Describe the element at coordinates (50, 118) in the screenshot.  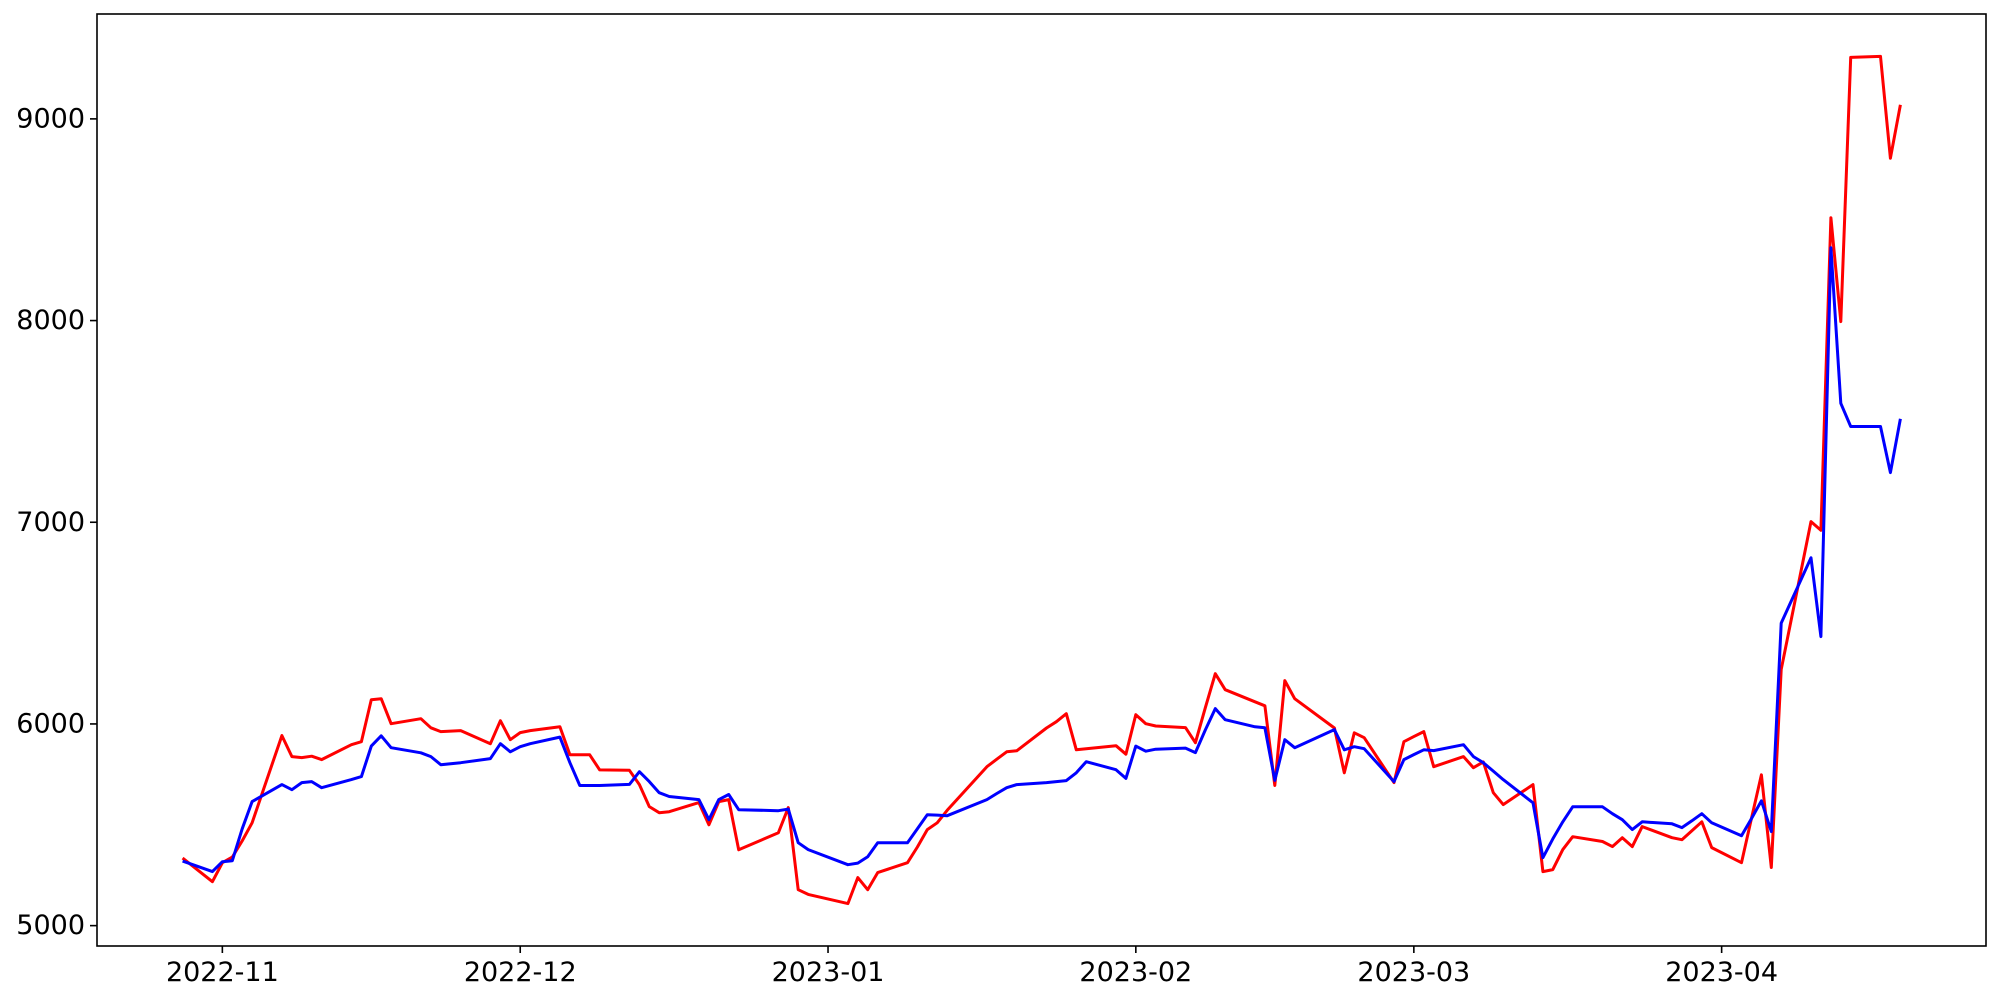
I see `y-tick-label: 9000` at that location.